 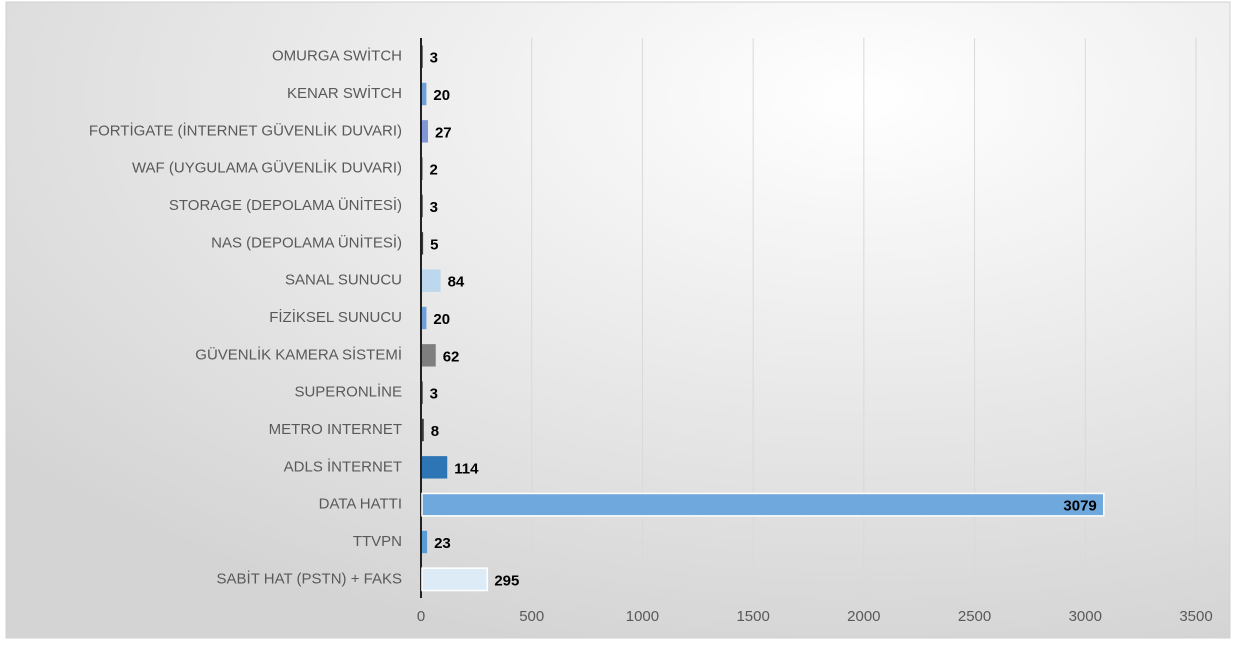 What do you see at coordinates (245, 130) in the screenshot?
I see `category-label: FORTİGATE (İNTERNET GÜVENLİK DUVARI)` at bounding box center [245, 130].